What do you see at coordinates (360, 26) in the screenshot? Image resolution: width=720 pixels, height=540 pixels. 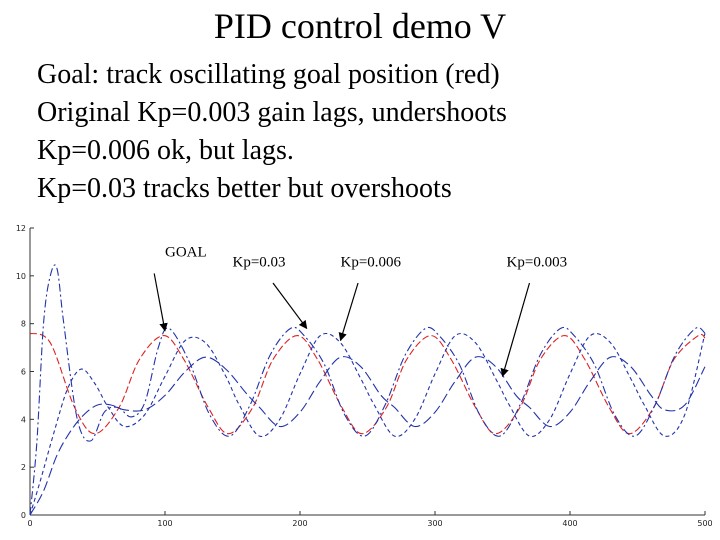 I see `slide-title: PID control demo V` at bounding box center [360, 26].